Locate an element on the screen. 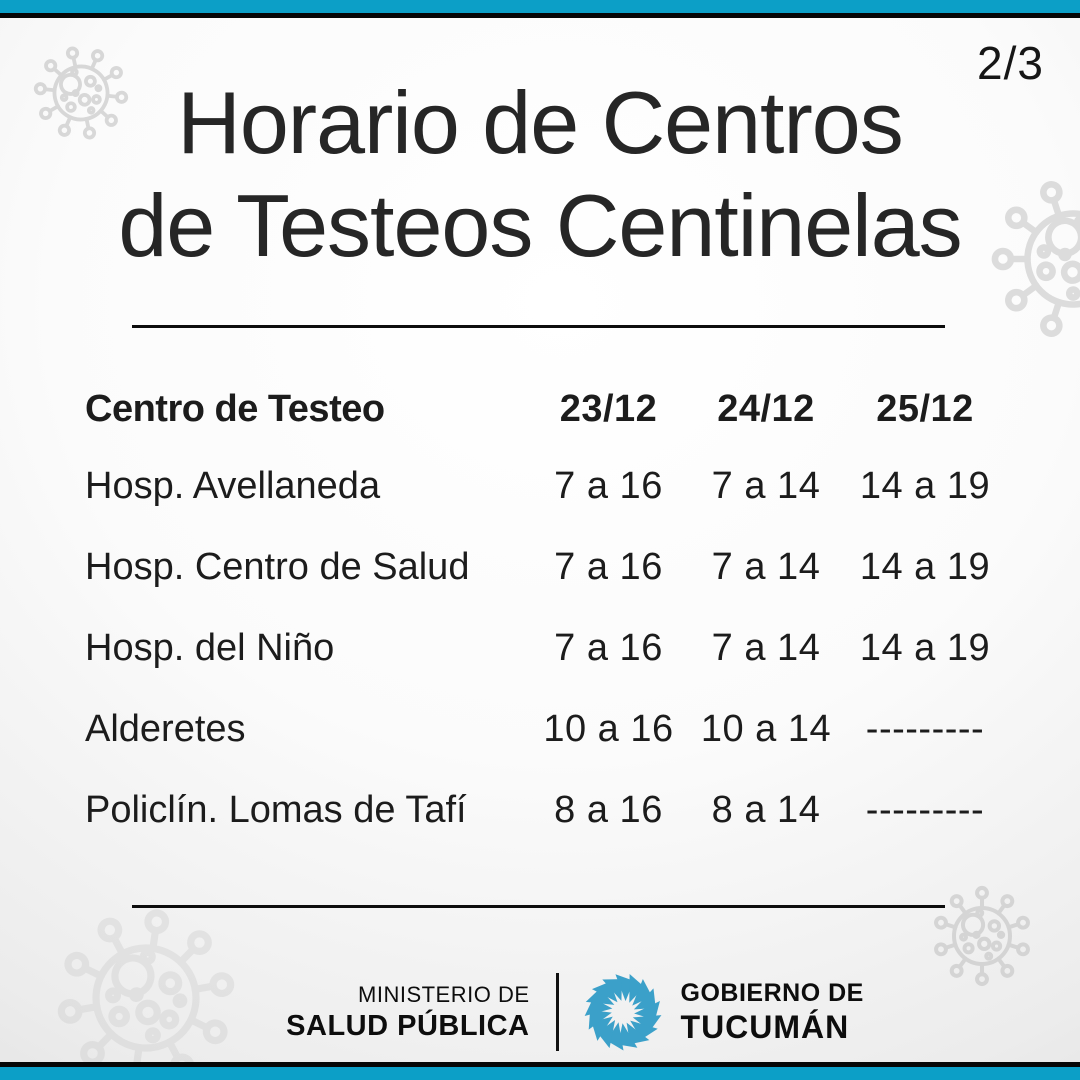  table-row-time: 8 a 16 is located at coordinates (608, 810).